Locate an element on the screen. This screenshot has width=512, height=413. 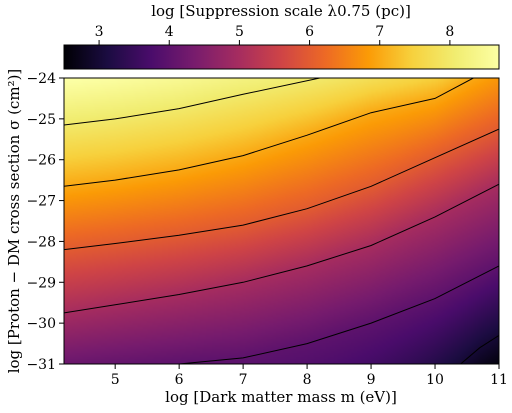
y-tick-label: −28 is located at coordinates (41, 242).